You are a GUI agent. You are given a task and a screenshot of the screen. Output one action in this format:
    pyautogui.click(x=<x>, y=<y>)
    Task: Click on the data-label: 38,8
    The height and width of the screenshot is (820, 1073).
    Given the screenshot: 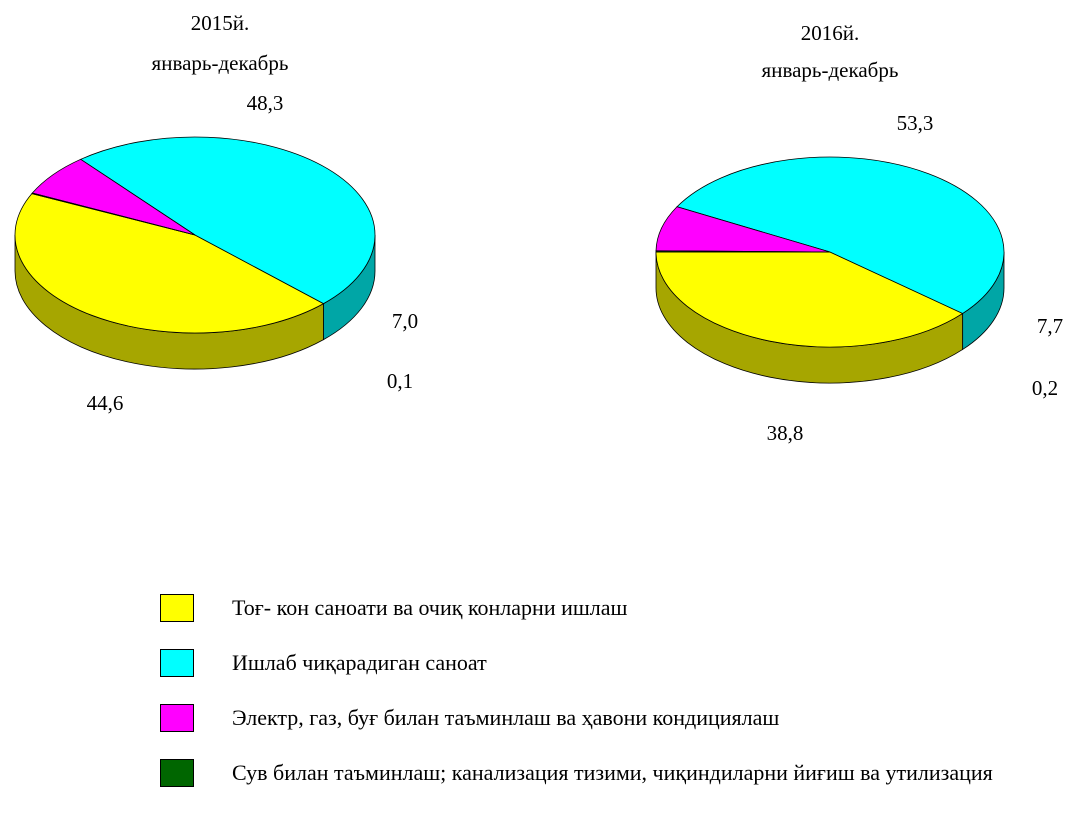 What is the action you would take?
    pyautogui.click(x=785, y=433)
    